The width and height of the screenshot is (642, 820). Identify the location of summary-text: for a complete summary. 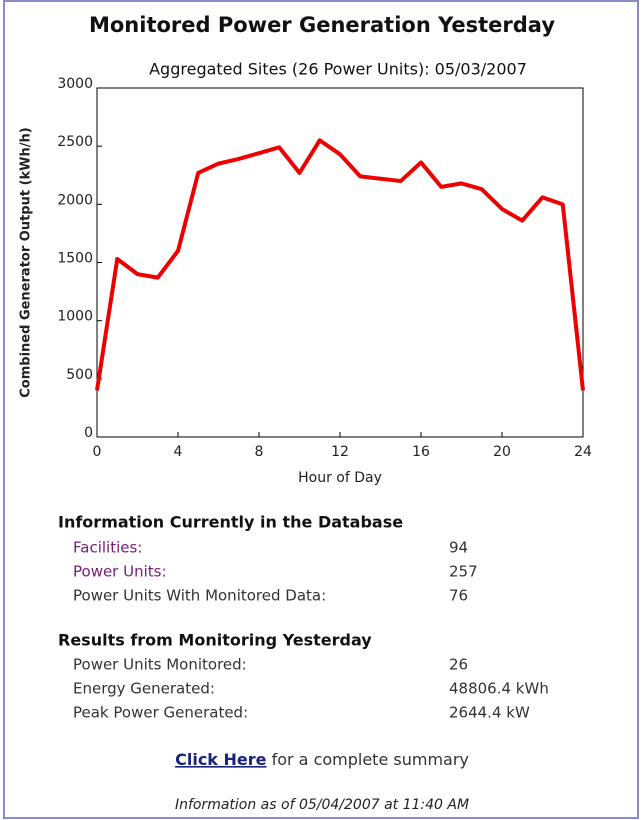
(368, 759).